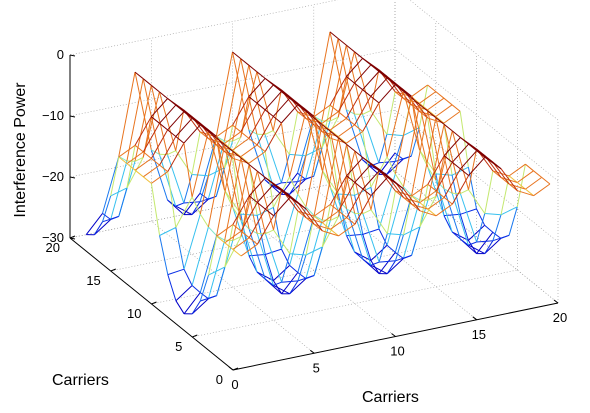 This screenshot has height=413, width=590. I want to click on x-tick-label: 20, so click(560, 317).